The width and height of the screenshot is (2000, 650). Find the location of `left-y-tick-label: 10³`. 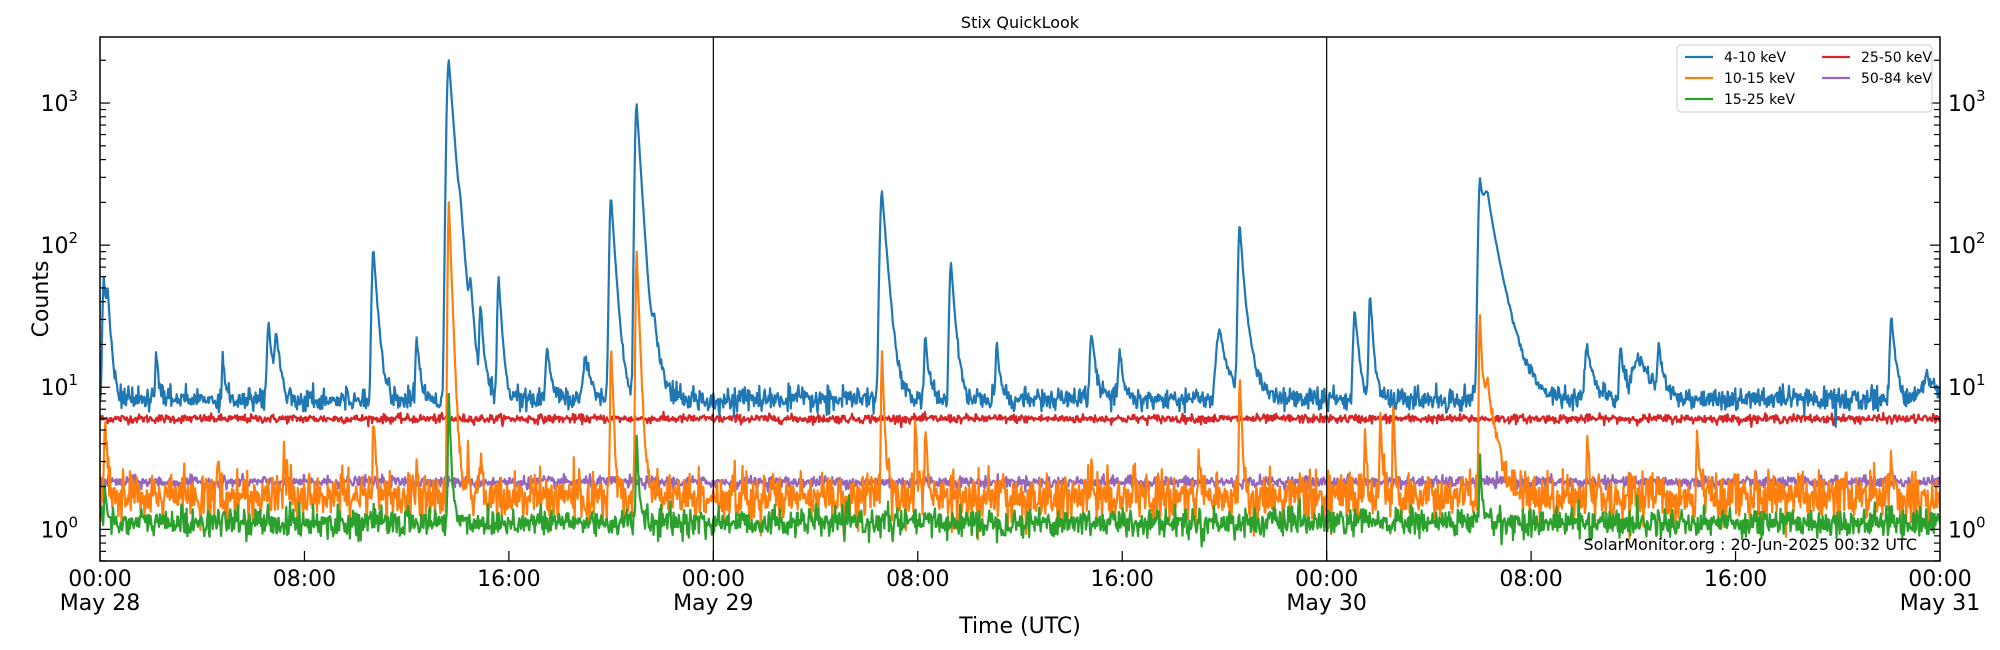

left-y-tick-label: 10³ is located at coordinates (59, 102).